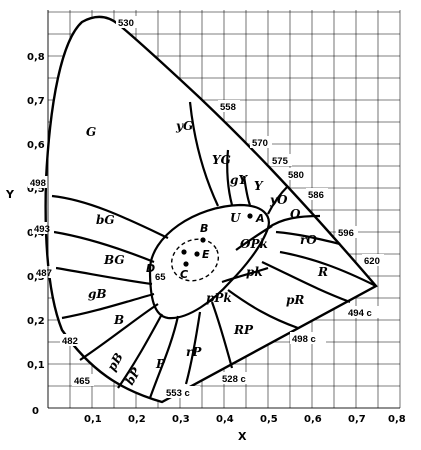  Describe the element at coordinates (184, 274) in the screenshot. I see `point-c-label: C` at that location.